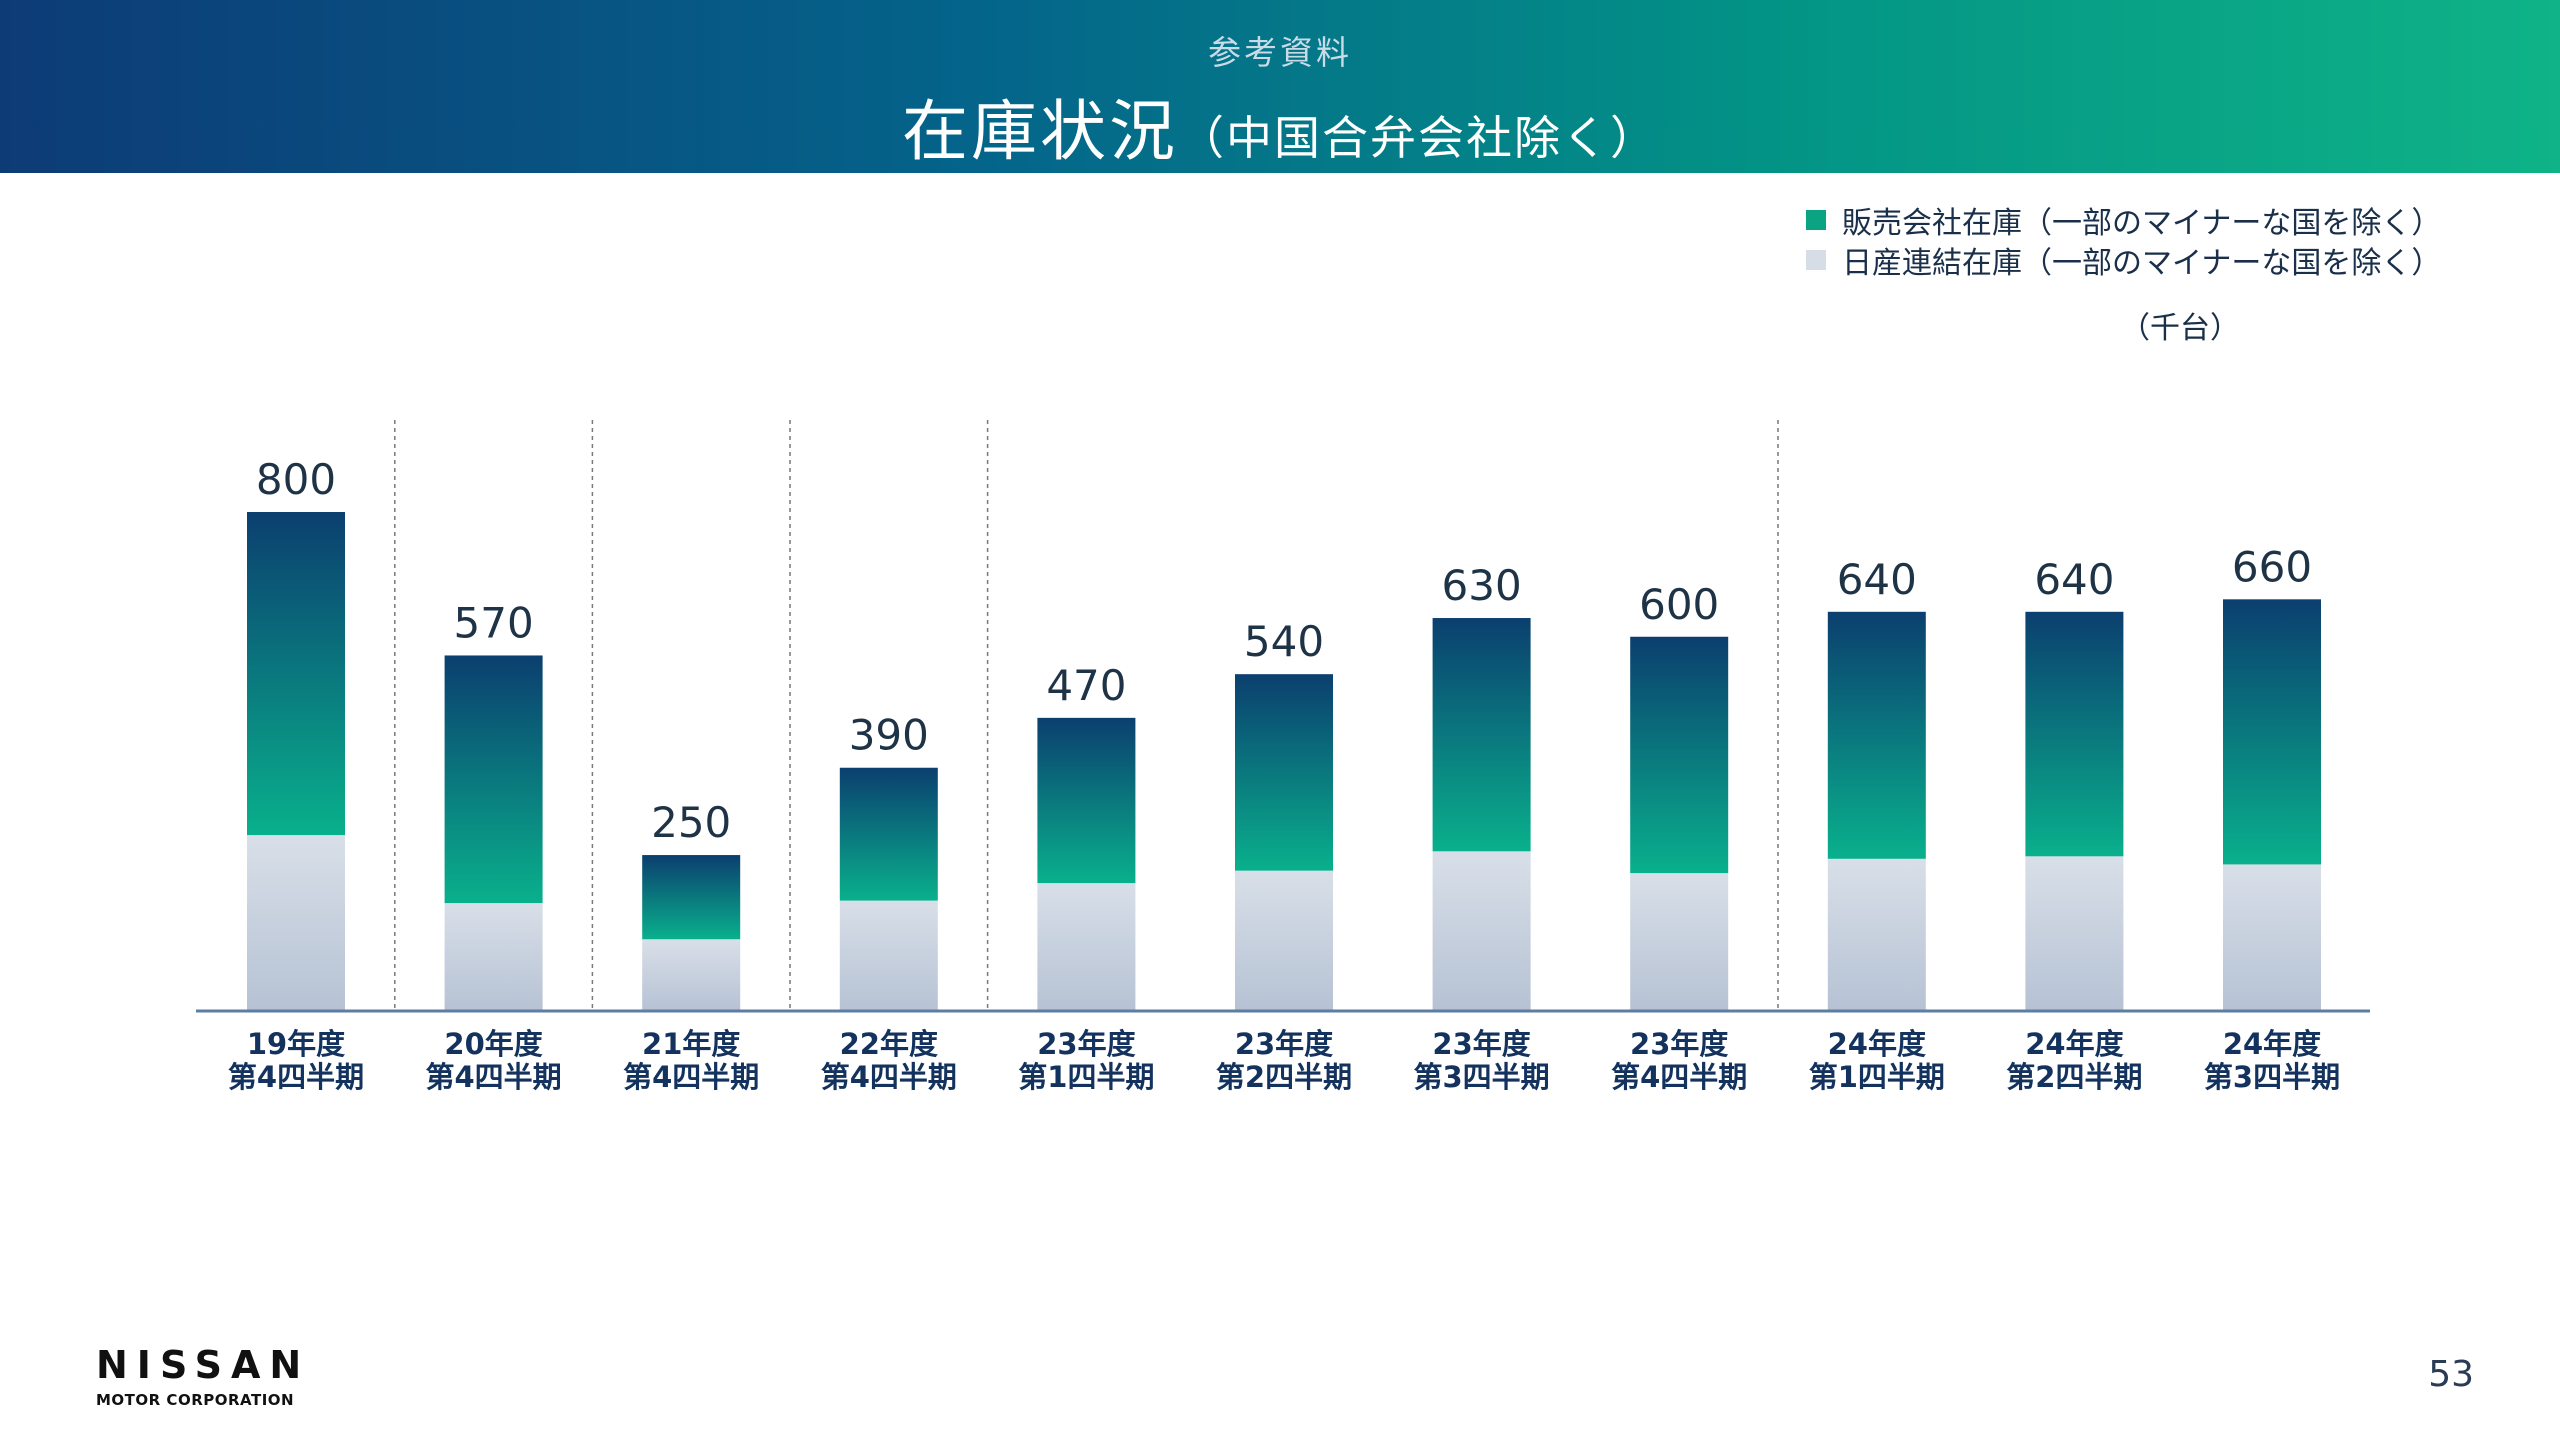  Describe the element at coordinates (889, 735) in the screenshot. I see `total-value-label: 390` at that location.